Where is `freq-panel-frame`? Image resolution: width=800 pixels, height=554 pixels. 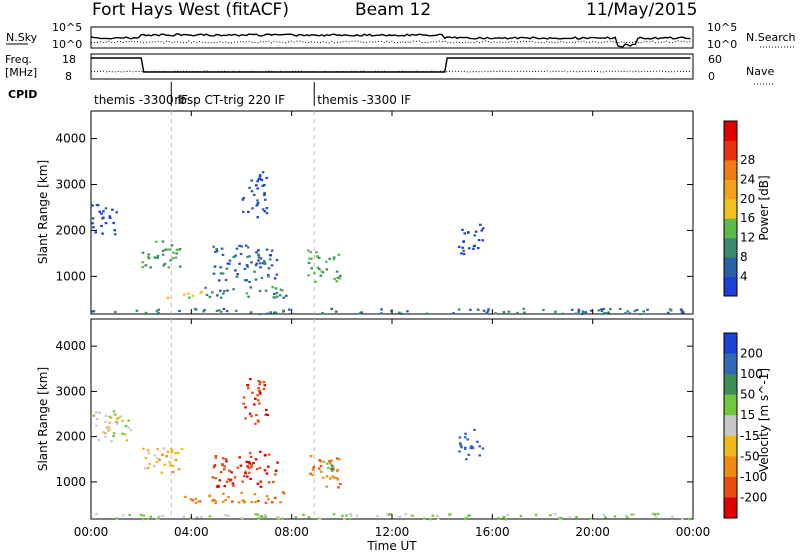
freq-panel-frame is located at coordinates (392, 66).